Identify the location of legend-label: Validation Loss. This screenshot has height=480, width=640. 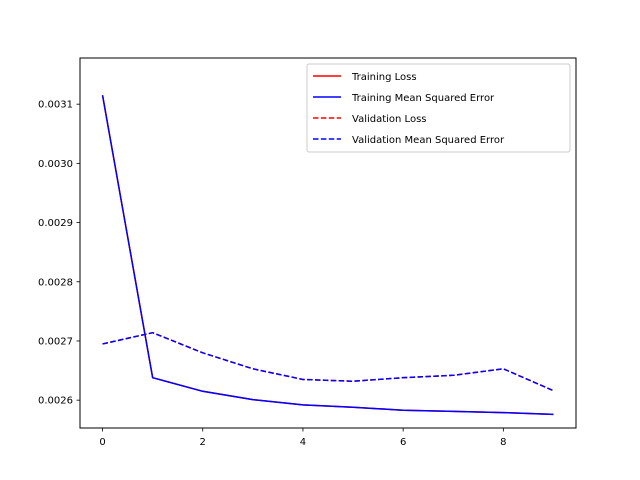
(389, 119).